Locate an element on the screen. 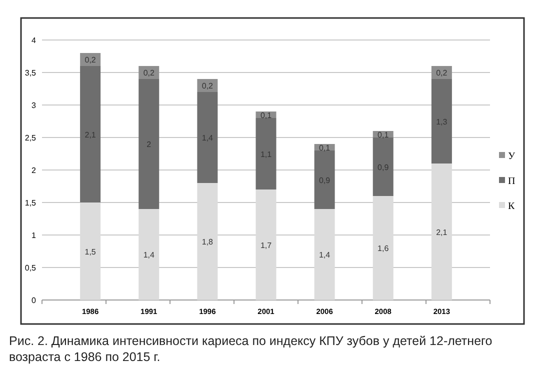 This screenshot has width=541, height=375. data-label: 1,8 is located at coordinates (208, 242).